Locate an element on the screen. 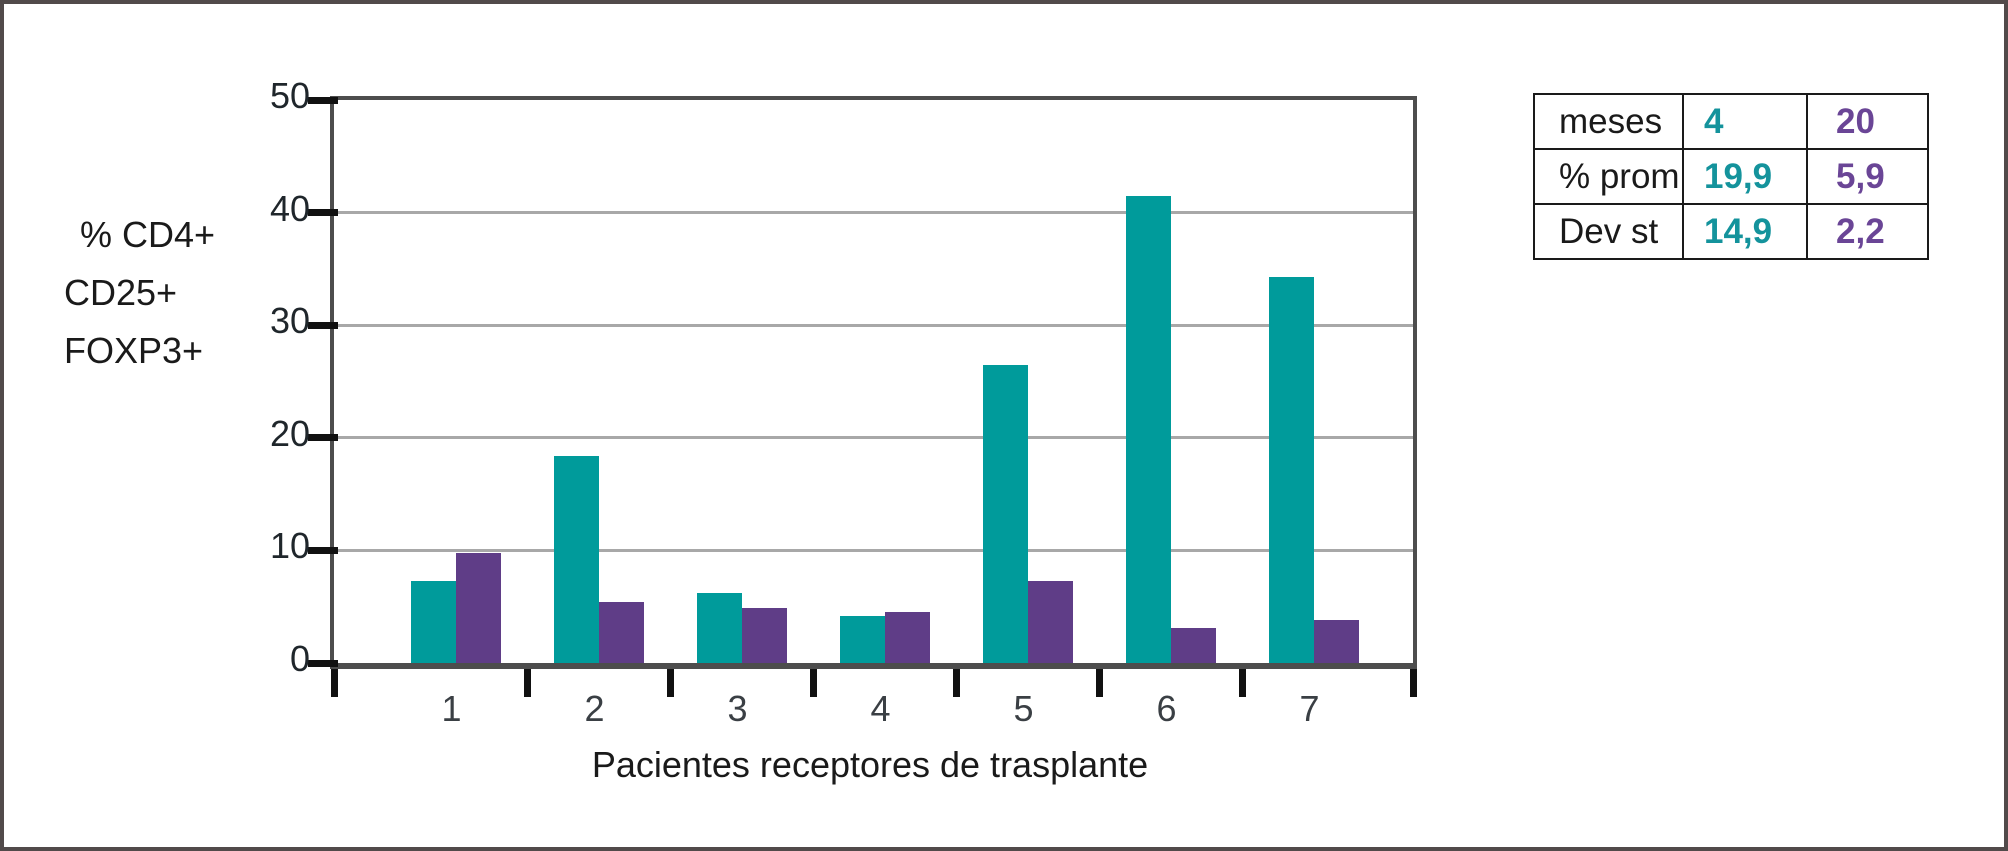 Image resolution: width=2008 pixels, height=851 pixels. x-category-label: 6 is located at coordinates (1166, 708).